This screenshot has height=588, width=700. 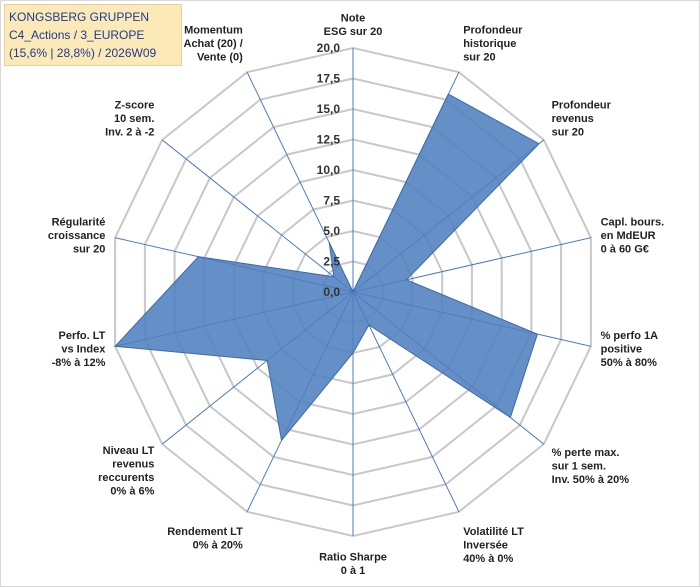 What do you see at coordinates (129, 133) in the screenshot?
I see `axis-label-line: Inv. 2 à -2` at bounding box center [129, 133].